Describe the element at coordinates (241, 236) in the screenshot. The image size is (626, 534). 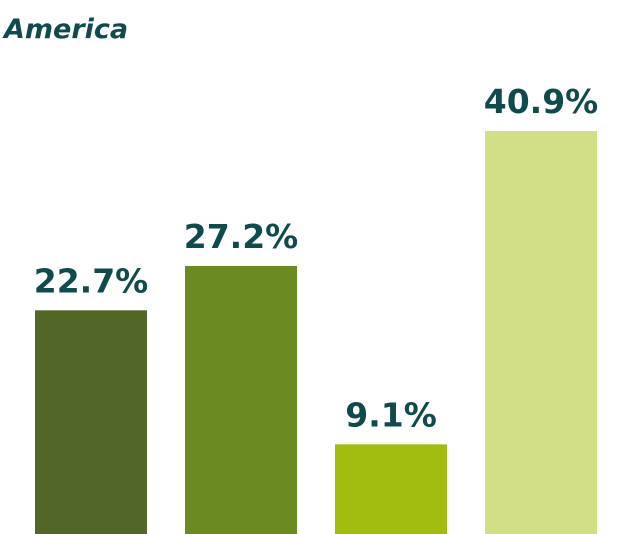
I see `value-label: 27.2%` at that location.